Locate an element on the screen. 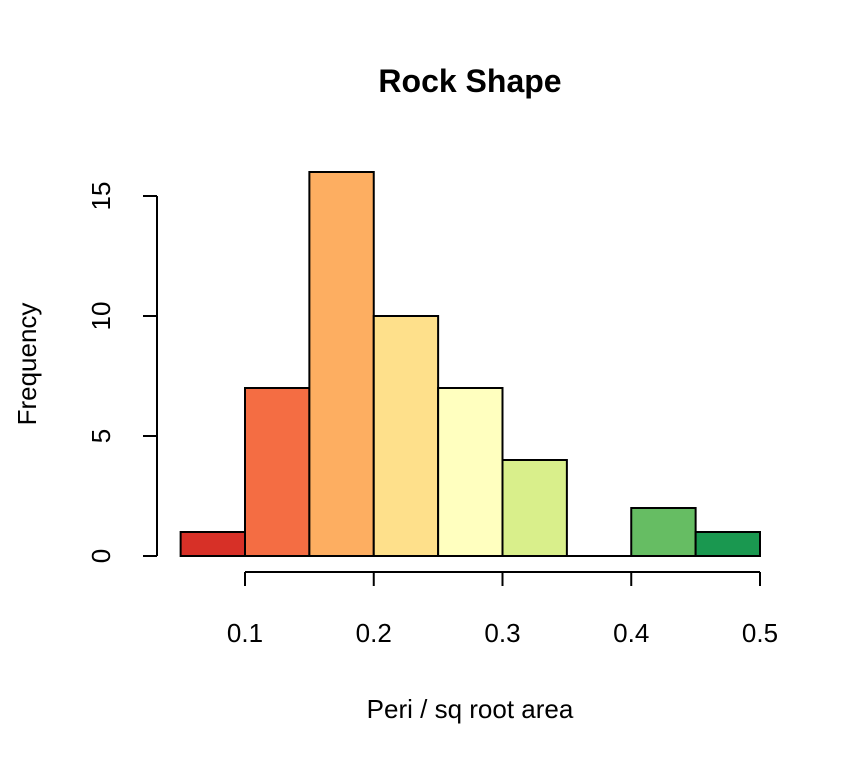 The image size is (864, 768). x-tick-label: 0.5 is located at coordinates (760, 633).